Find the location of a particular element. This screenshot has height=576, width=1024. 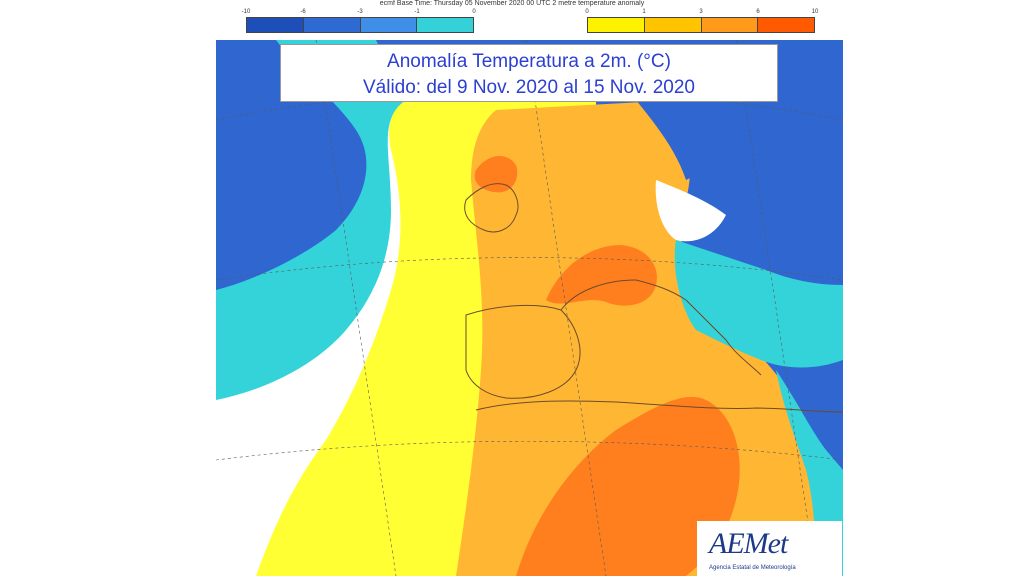

legend-positive-bar is located at coordinates (701, 25).